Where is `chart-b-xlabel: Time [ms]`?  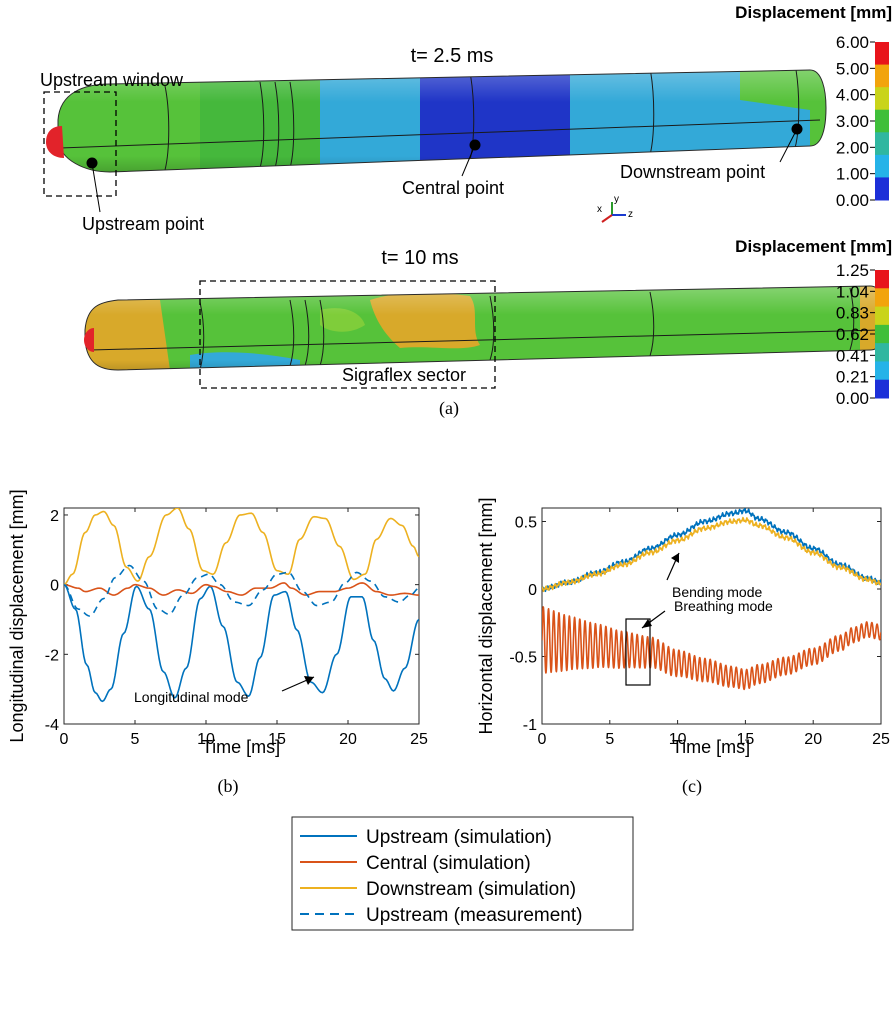
chart-b-xlabel: Time [ms] is located at coordinates (241, 747).